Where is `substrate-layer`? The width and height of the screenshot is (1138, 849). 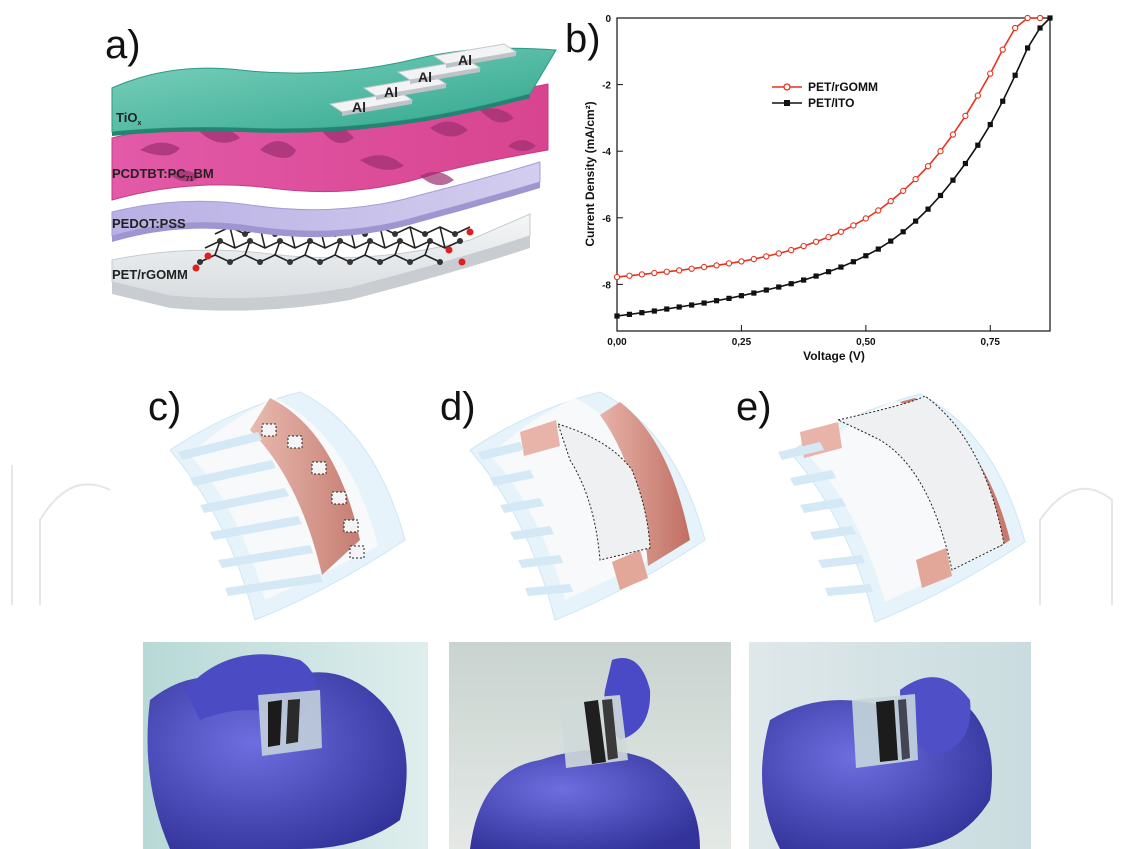
substrate-layer is located at coordinates (321, 262).